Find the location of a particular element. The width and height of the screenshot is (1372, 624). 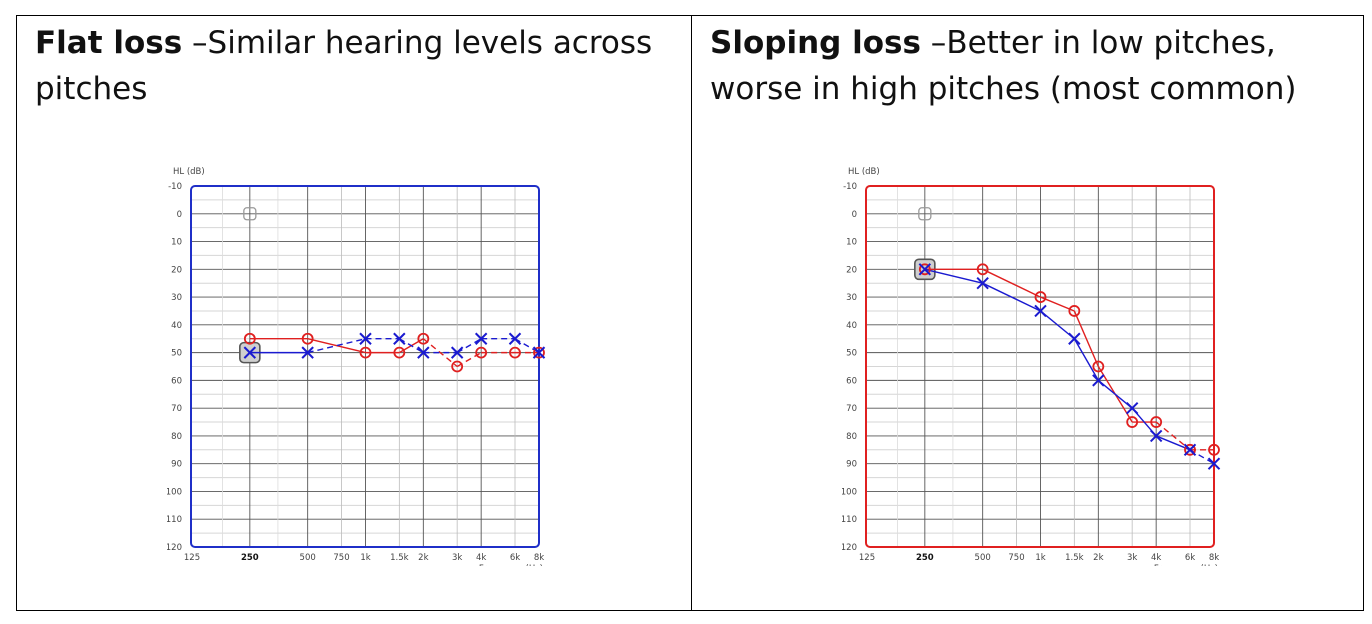

heading-bold-term: Sloping loss is located at coordinates (815, 43).